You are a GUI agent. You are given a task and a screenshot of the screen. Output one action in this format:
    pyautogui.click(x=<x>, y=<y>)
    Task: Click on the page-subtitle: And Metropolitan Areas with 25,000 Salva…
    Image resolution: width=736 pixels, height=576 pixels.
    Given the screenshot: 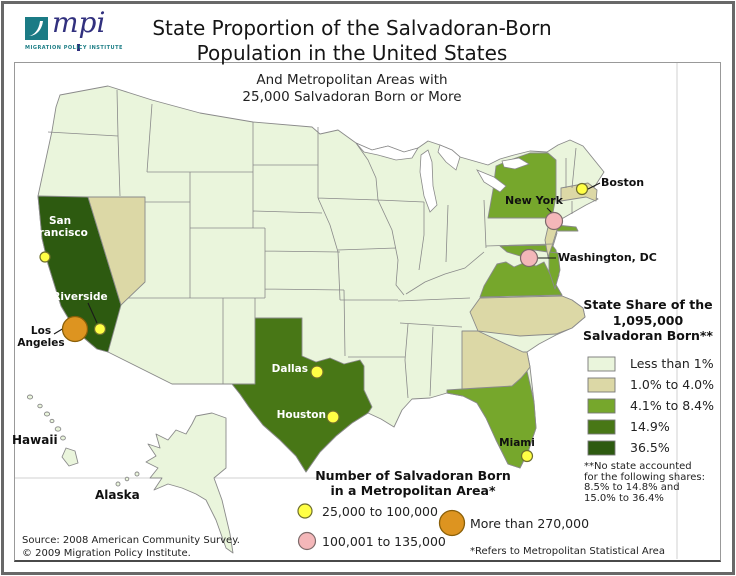 What is the action you would take?
    pyautogui.click(x=352, y=88)
    